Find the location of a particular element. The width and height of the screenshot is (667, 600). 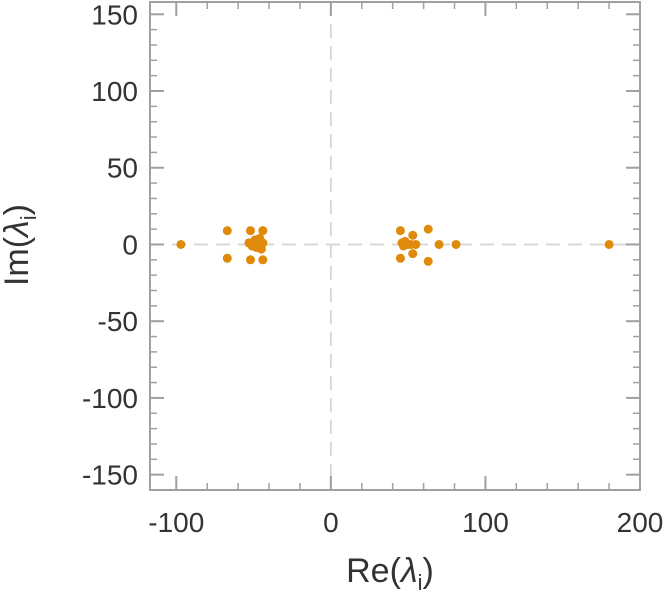

y-tick-label: 100 is located at coordinates (114, 91).